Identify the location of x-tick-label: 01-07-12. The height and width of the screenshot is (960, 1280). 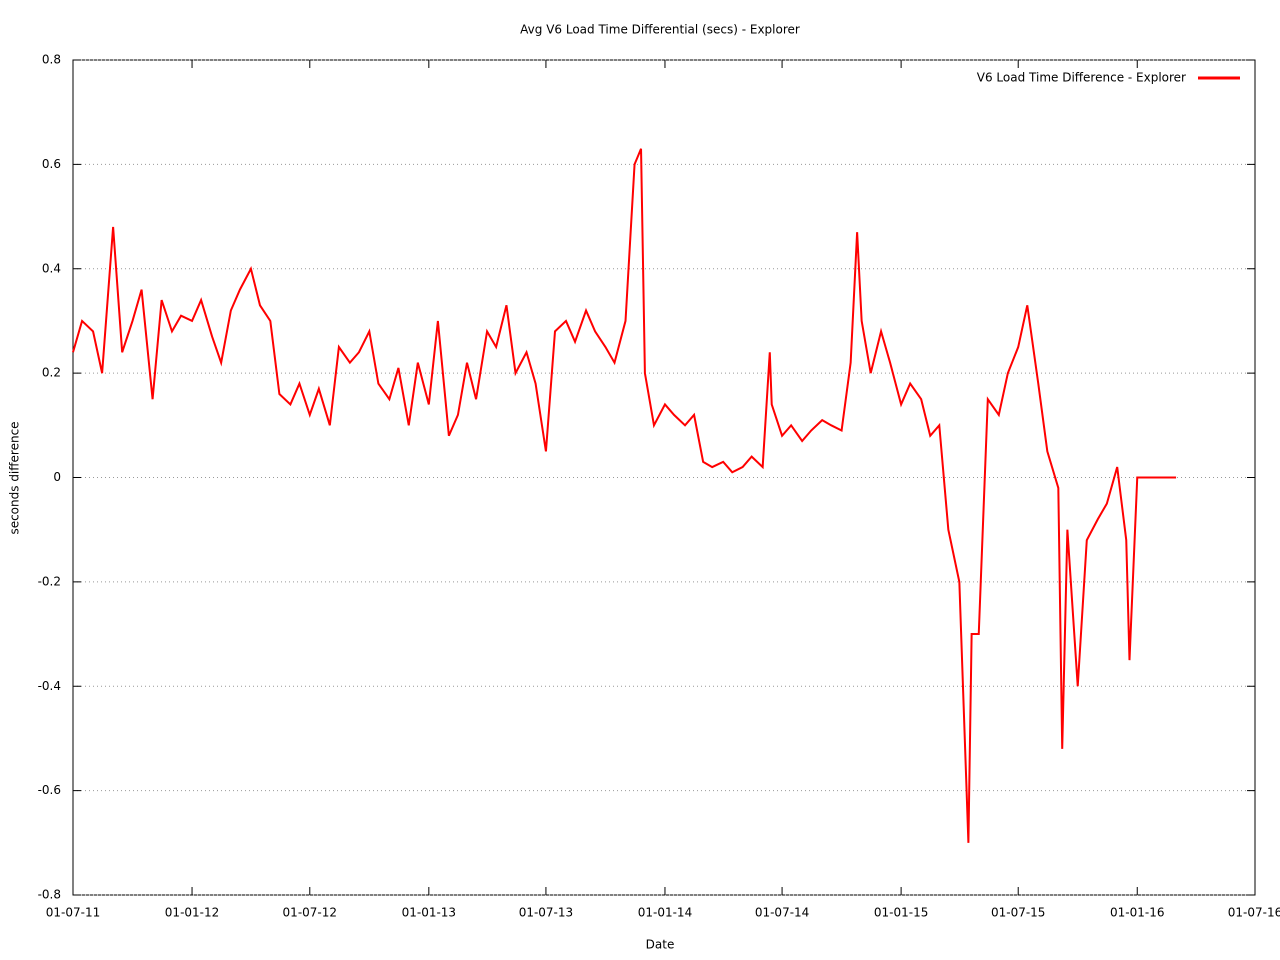
(310, 913).